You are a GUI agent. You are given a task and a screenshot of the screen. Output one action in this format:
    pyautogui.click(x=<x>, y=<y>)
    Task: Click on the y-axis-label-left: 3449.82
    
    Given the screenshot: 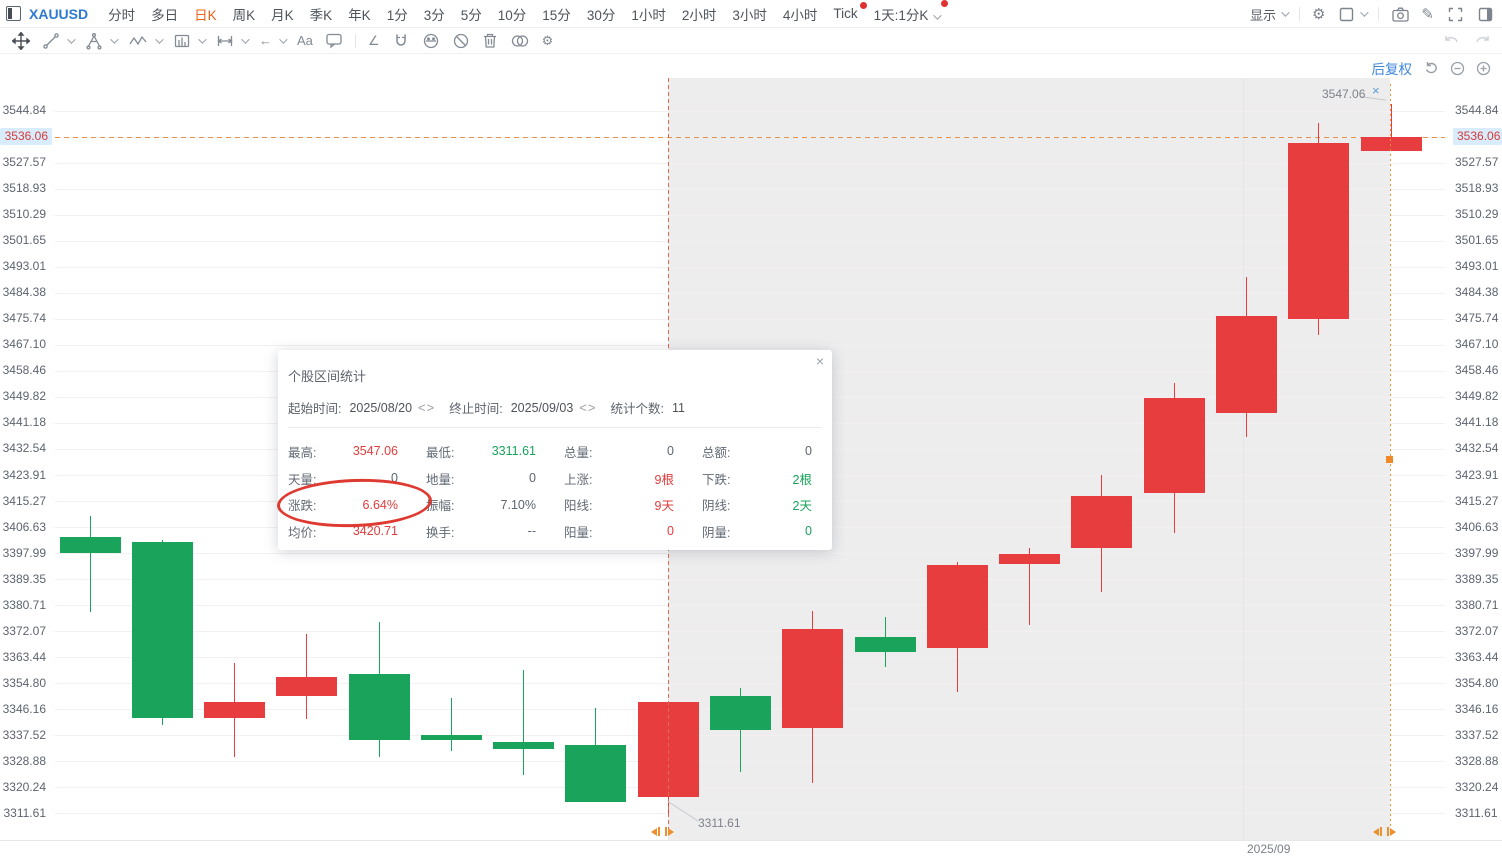 What is the action you would take?
    pyautogui.click(x=24, y=396)
    